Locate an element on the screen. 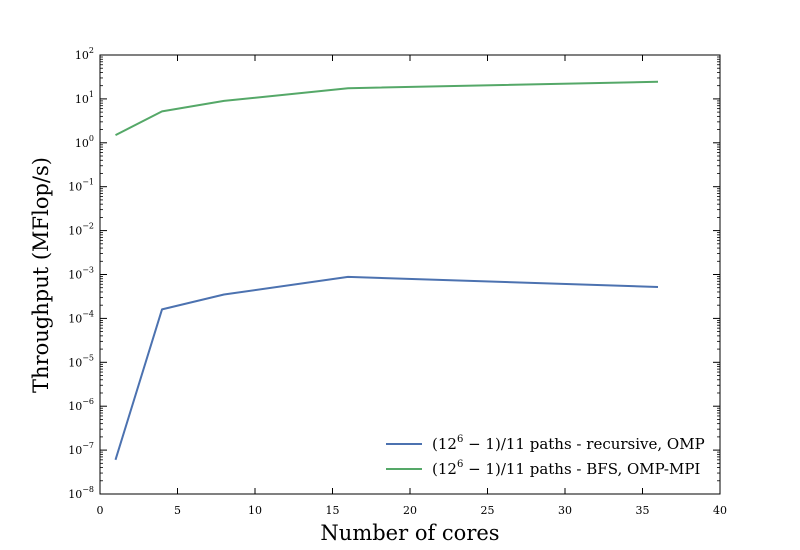 This screenshot has width=800, height=550. y-tick-label: 10¹ is located at coordinates (84, 98).